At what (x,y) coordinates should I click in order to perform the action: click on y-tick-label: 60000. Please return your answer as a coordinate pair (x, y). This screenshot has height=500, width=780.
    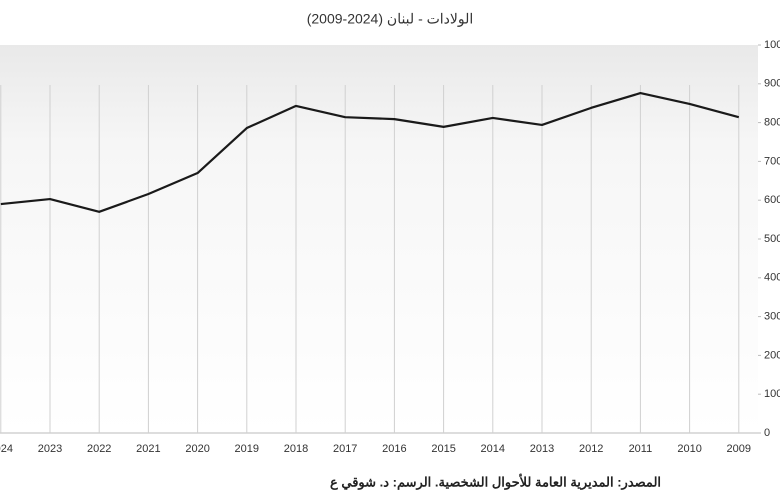
    Looking at the image, I should click on (772, 200).